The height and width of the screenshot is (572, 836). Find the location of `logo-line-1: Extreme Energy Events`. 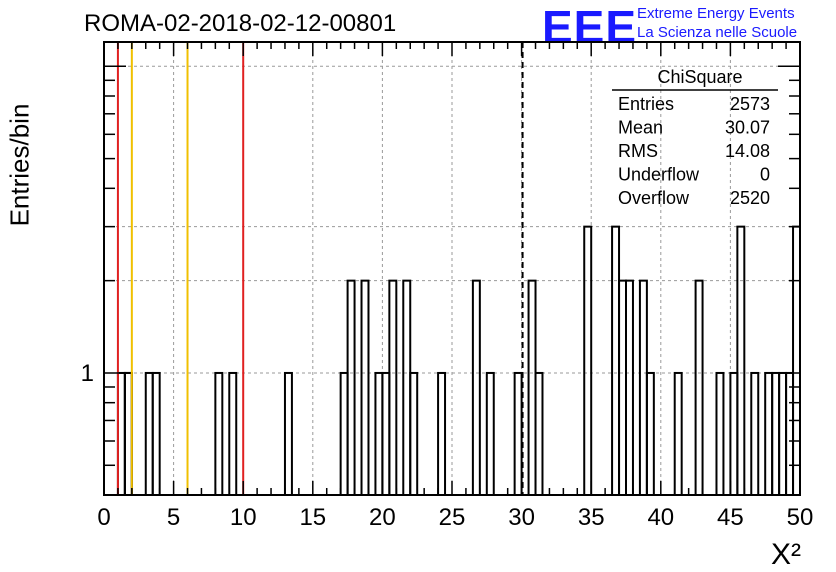

logo-line-1: Extreme Energy Events is located at coordinates (716, 13).